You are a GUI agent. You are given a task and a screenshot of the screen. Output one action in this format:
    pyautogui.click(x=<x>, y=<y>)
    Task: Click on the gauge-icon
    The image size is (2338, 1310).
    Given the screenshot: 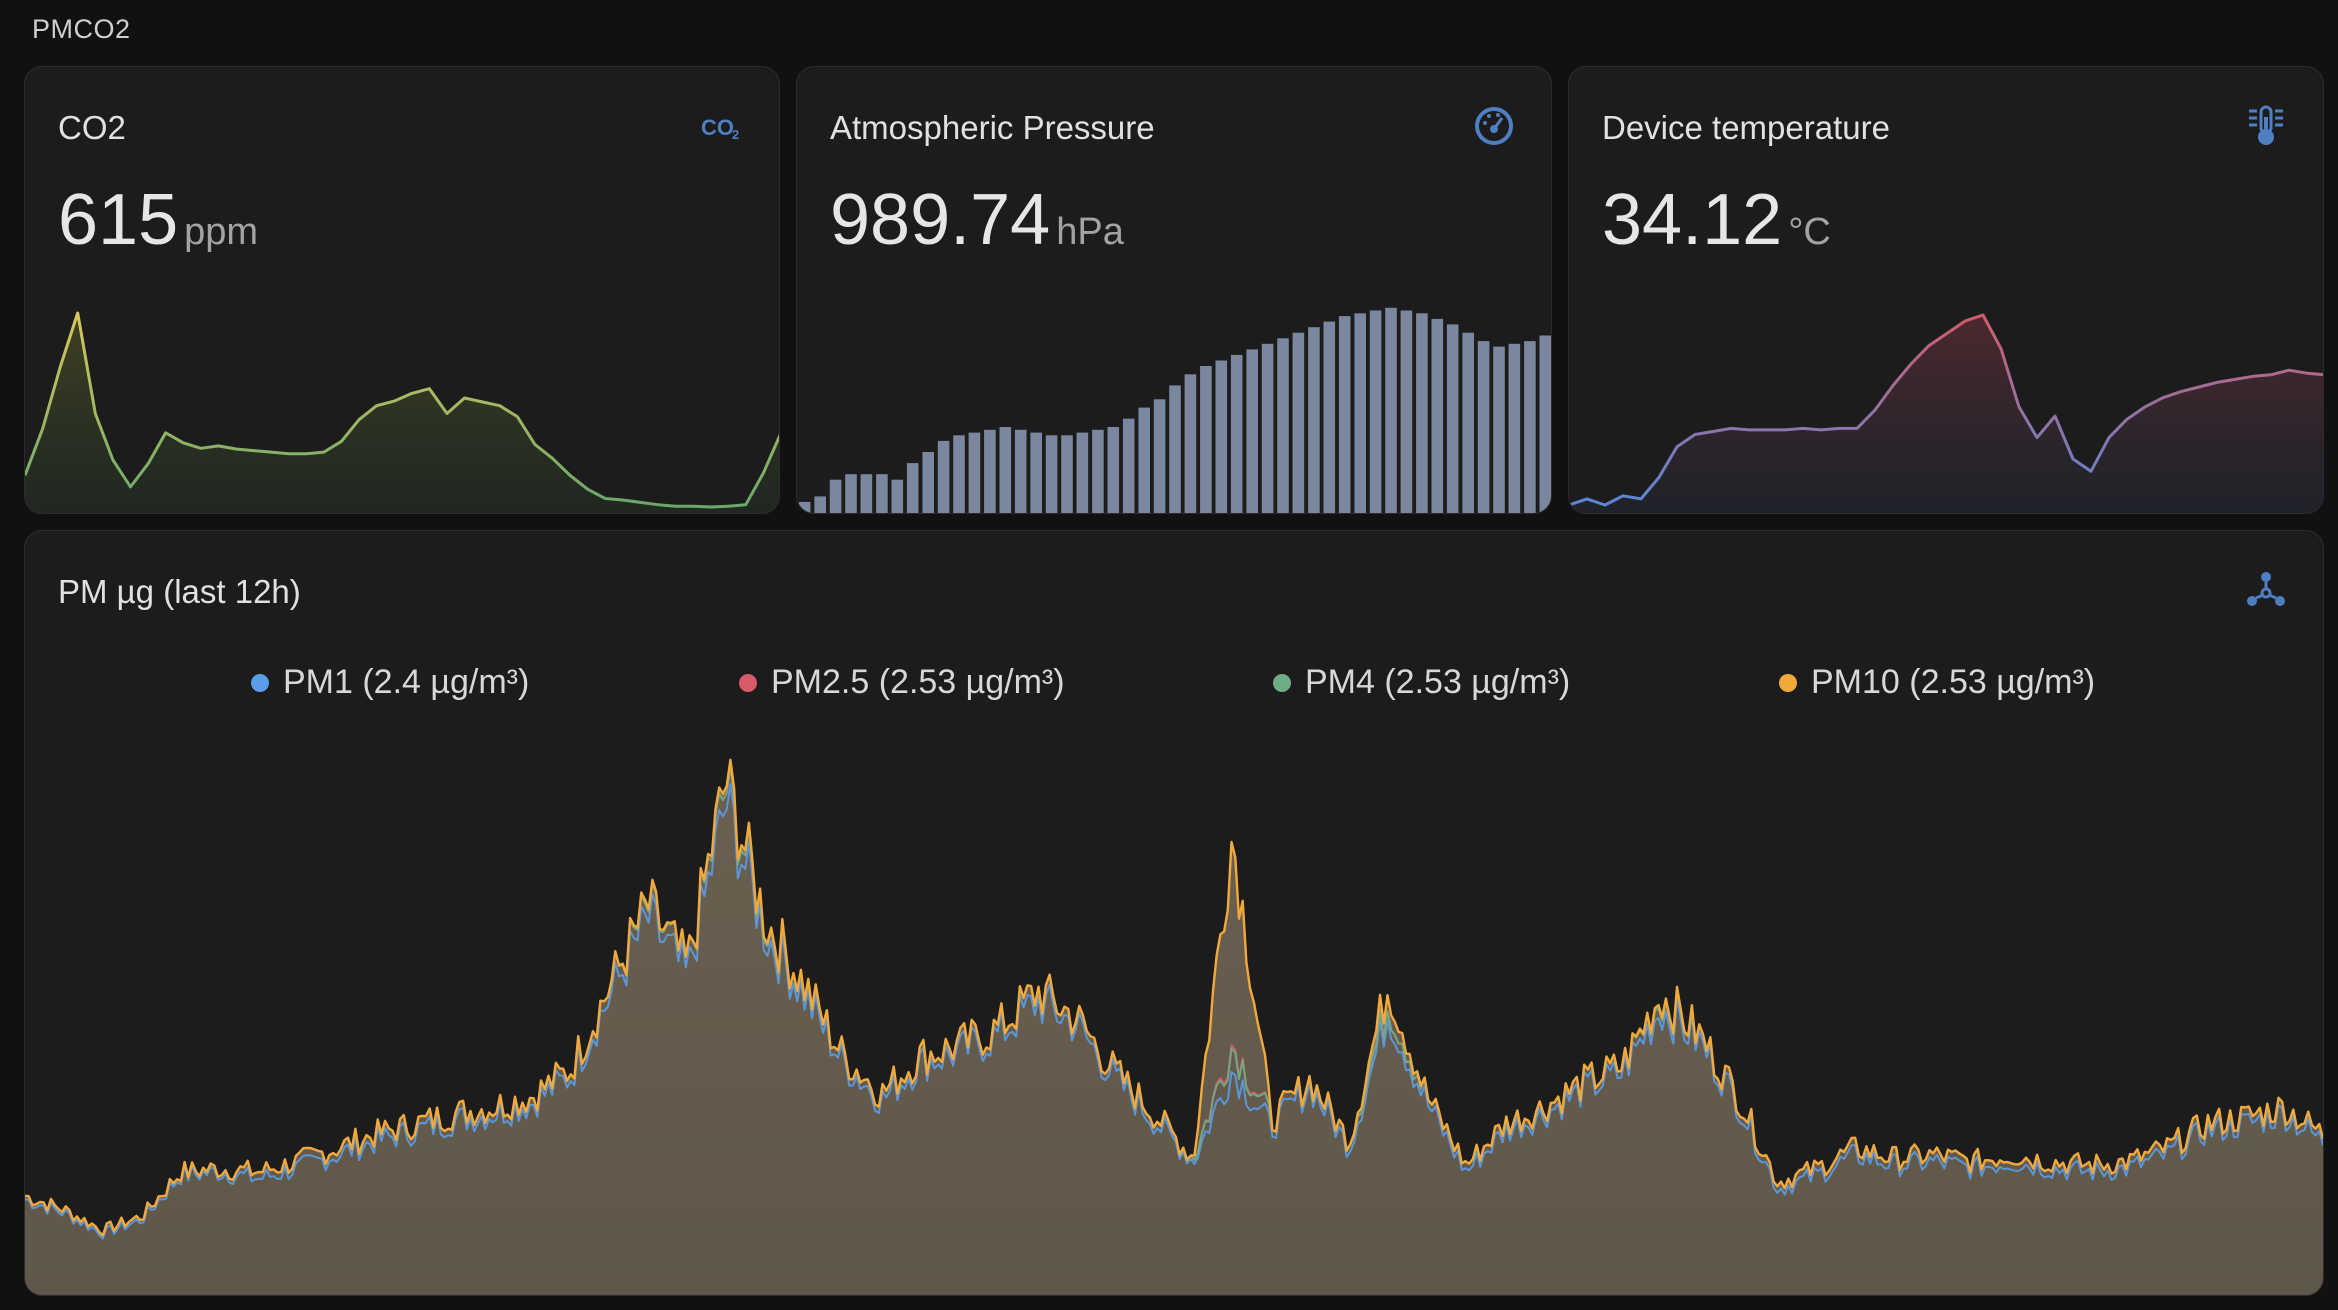 What is the action you would take?
    pyautogui.click(x=1494, y=126)
    